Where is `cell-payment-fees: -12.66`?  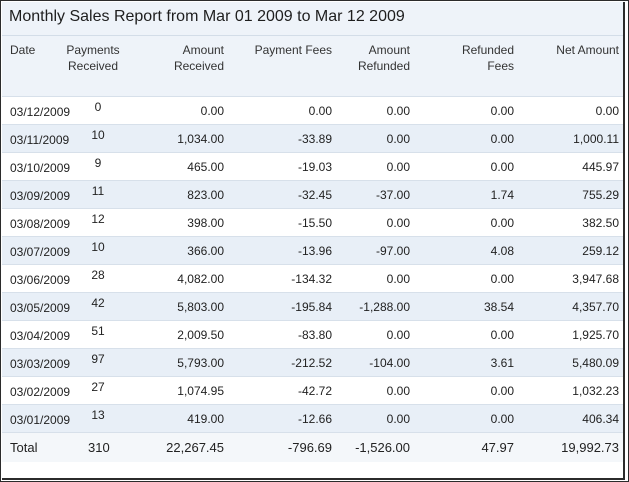 cell-payment-fees: -12.66 is located at coordinates (284, 418).